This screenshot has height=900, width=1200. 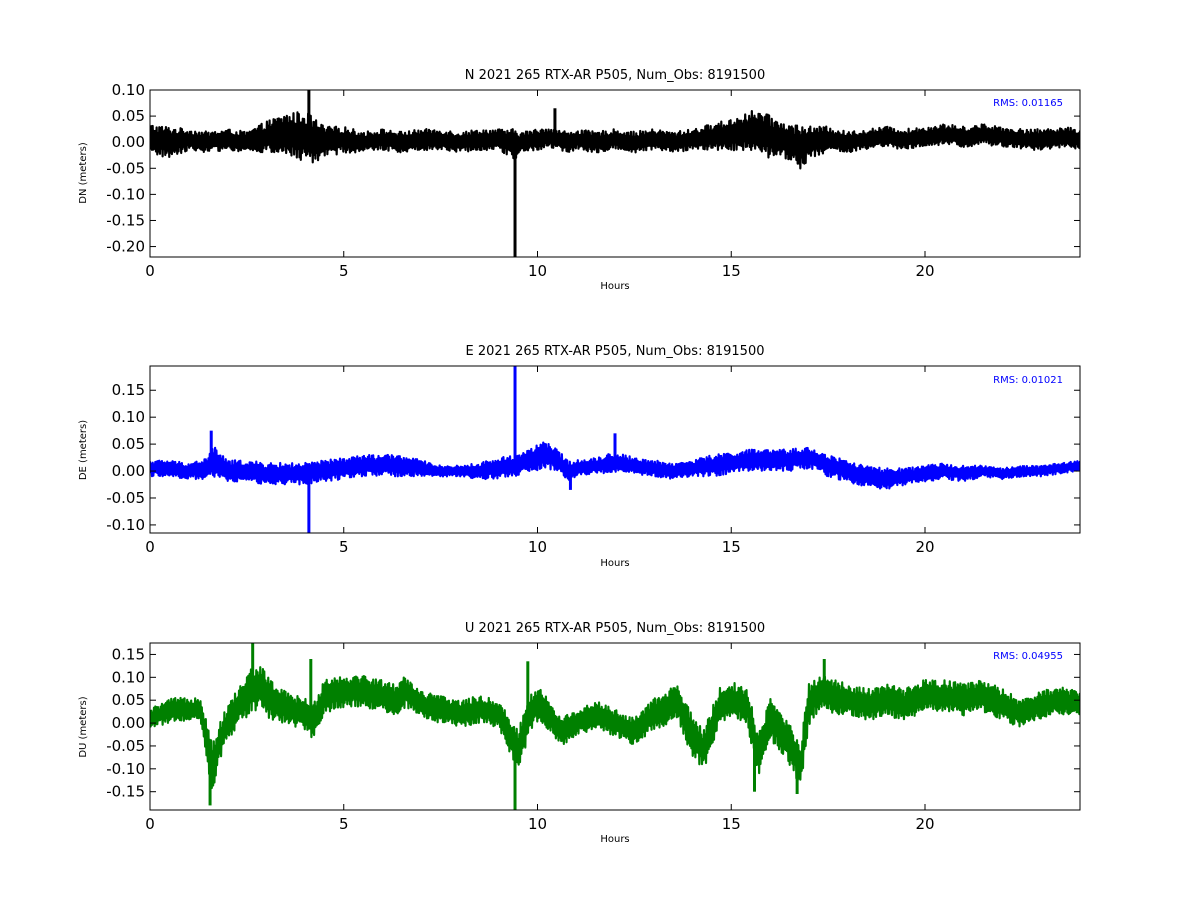 I want to click on panel-title: N 2021 265 RTX-AR P505, Num_Obs: 8191500, so click(x=615, y=75).